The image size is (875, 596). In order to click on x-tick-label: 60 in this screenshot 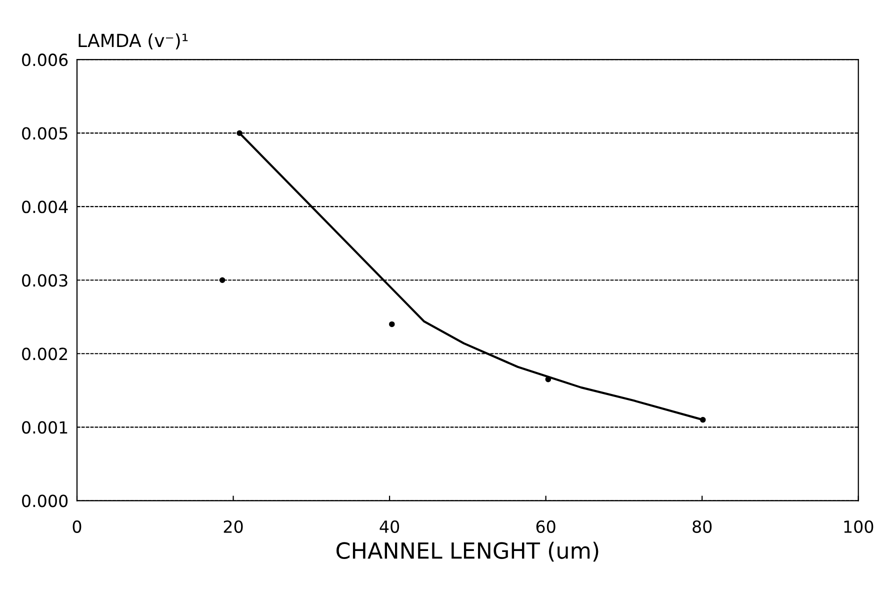, I will do `click(546, 526)`.